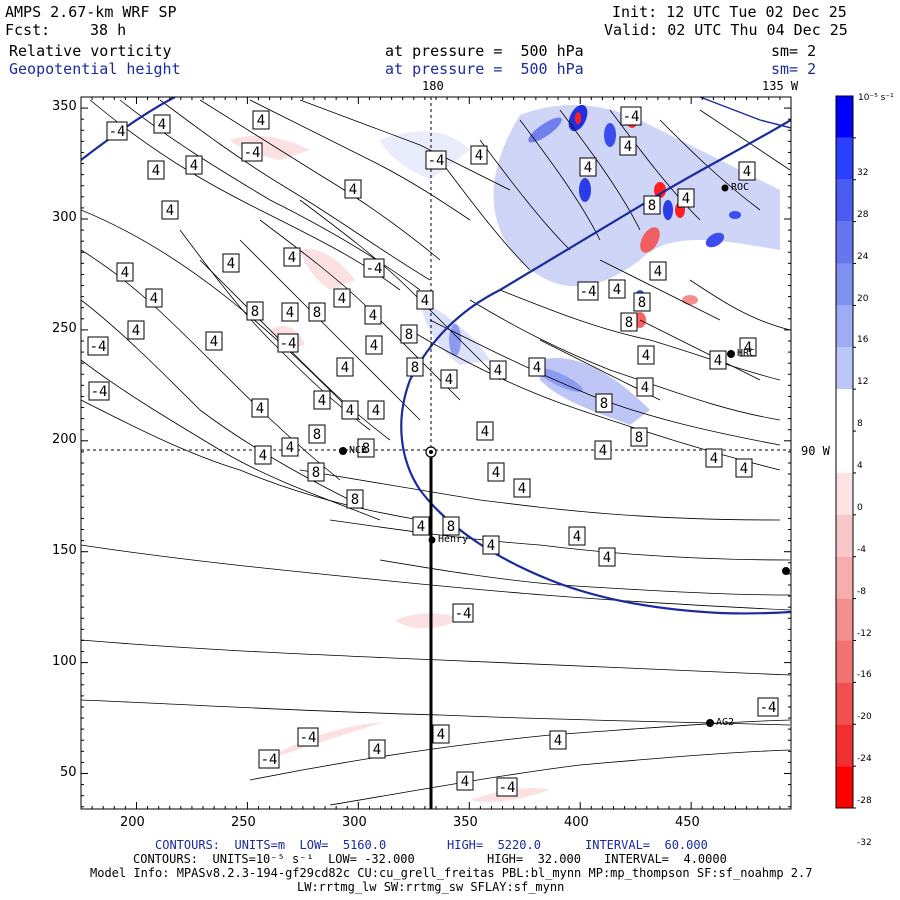 The image size is (900, 900). Describe the element at coordinates (646, 845) in the screenshot. I see `footer-height-interval: INTERVAL= 60.000` at that location.